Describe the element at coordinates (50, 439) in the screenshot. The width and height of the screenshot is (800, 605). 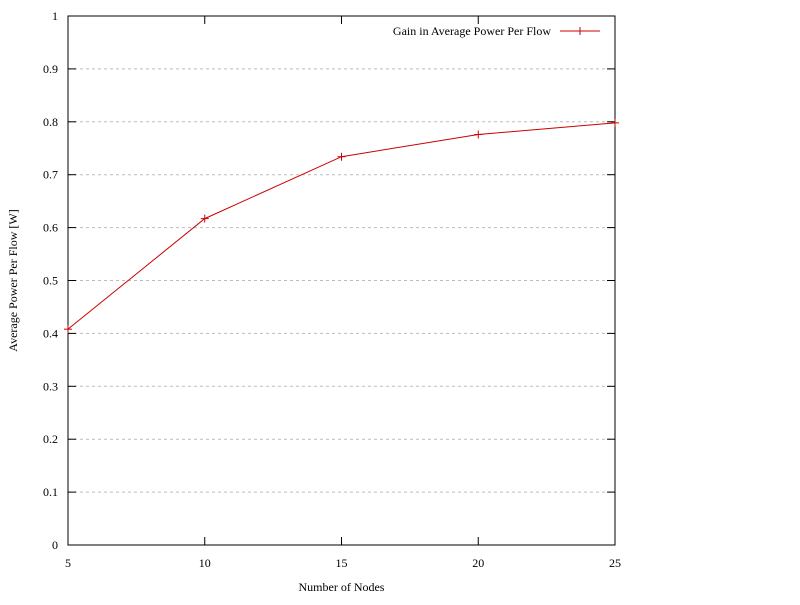
I see `y-tick-label: 0.2` at that location.